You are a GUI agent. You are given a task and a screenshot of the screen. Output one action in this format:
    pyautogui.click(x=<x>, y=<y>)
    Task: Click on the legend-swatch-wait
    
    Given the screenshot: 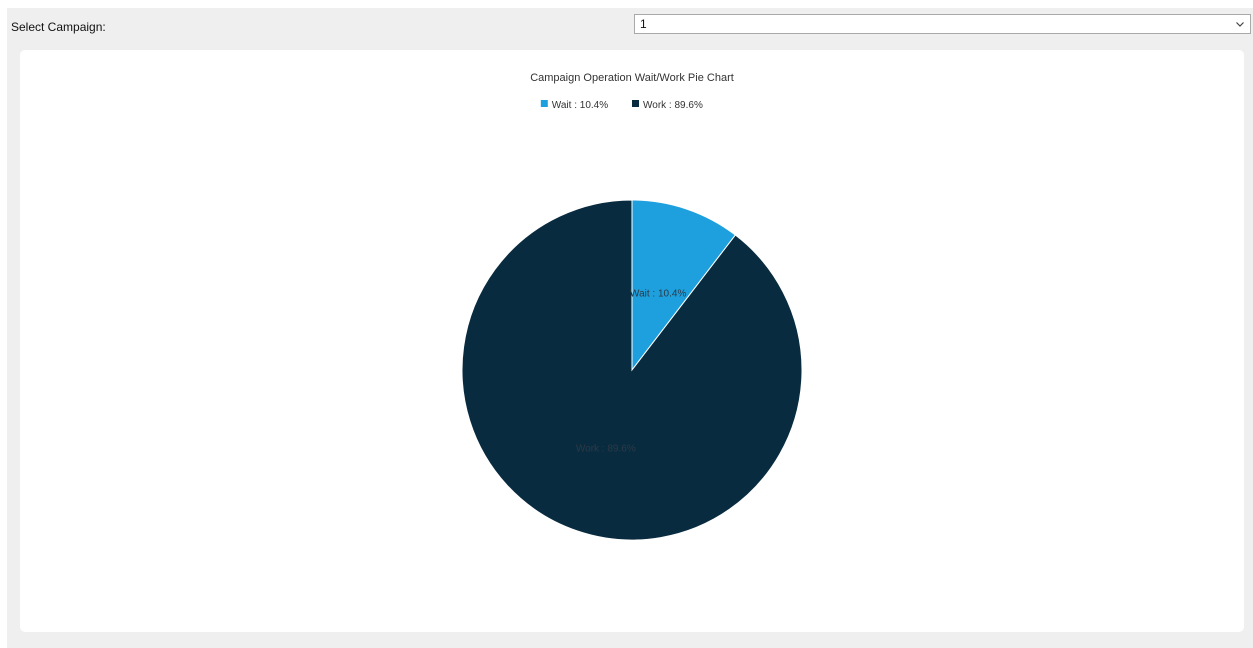 What is the action you would take?
    pyautogui.click(x=544, y=103)
    